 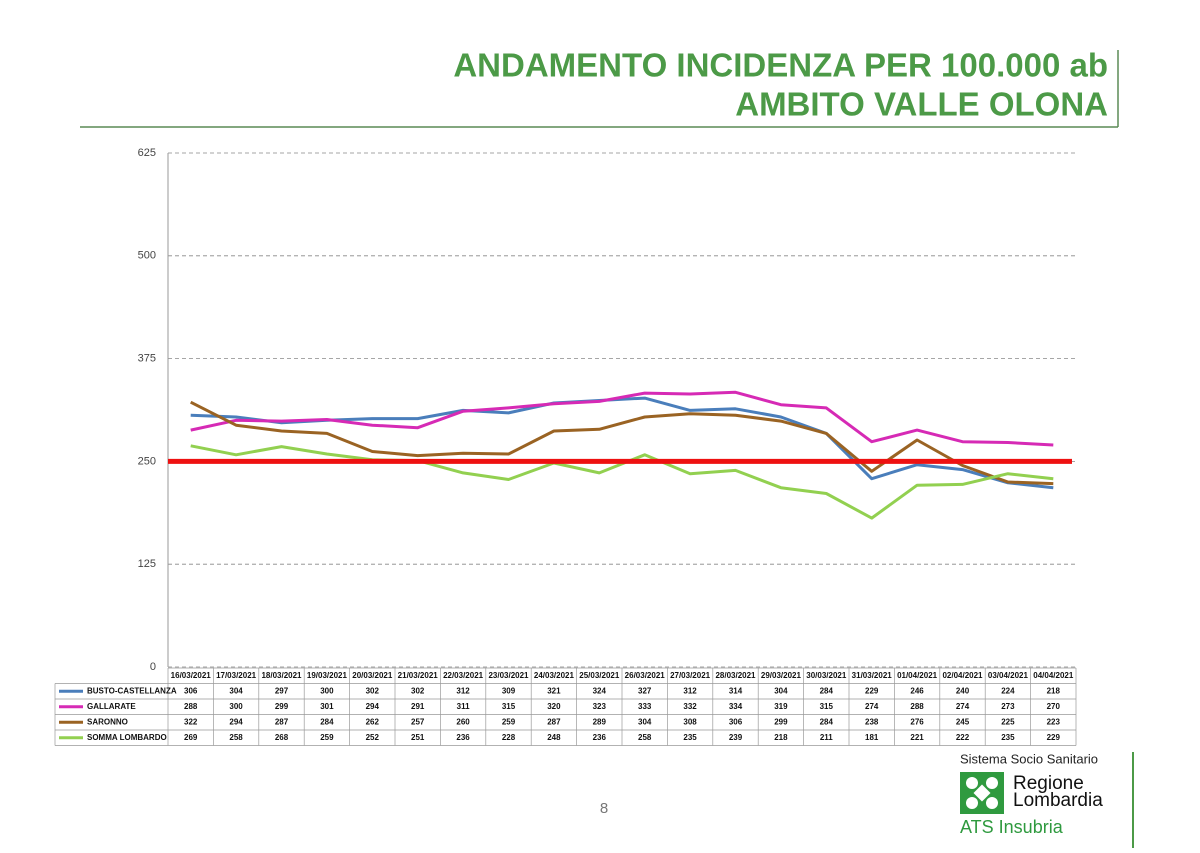 What do you see at coordinates (236, 737) in the screenshot?
I see `table-cell: 258` at bounding box center [236, 737].